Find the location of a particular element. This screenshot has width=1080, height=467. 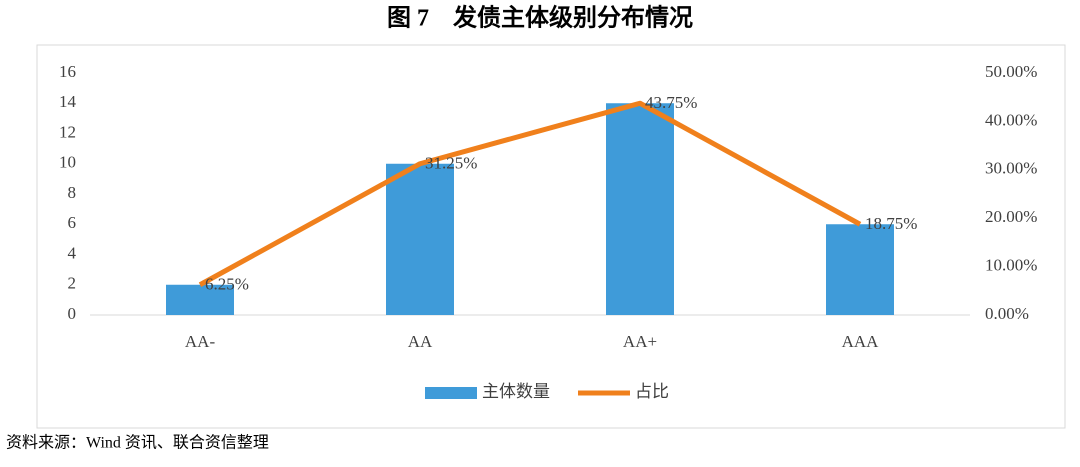

y-tick-label: 10 is located at coordinates (67, 162).